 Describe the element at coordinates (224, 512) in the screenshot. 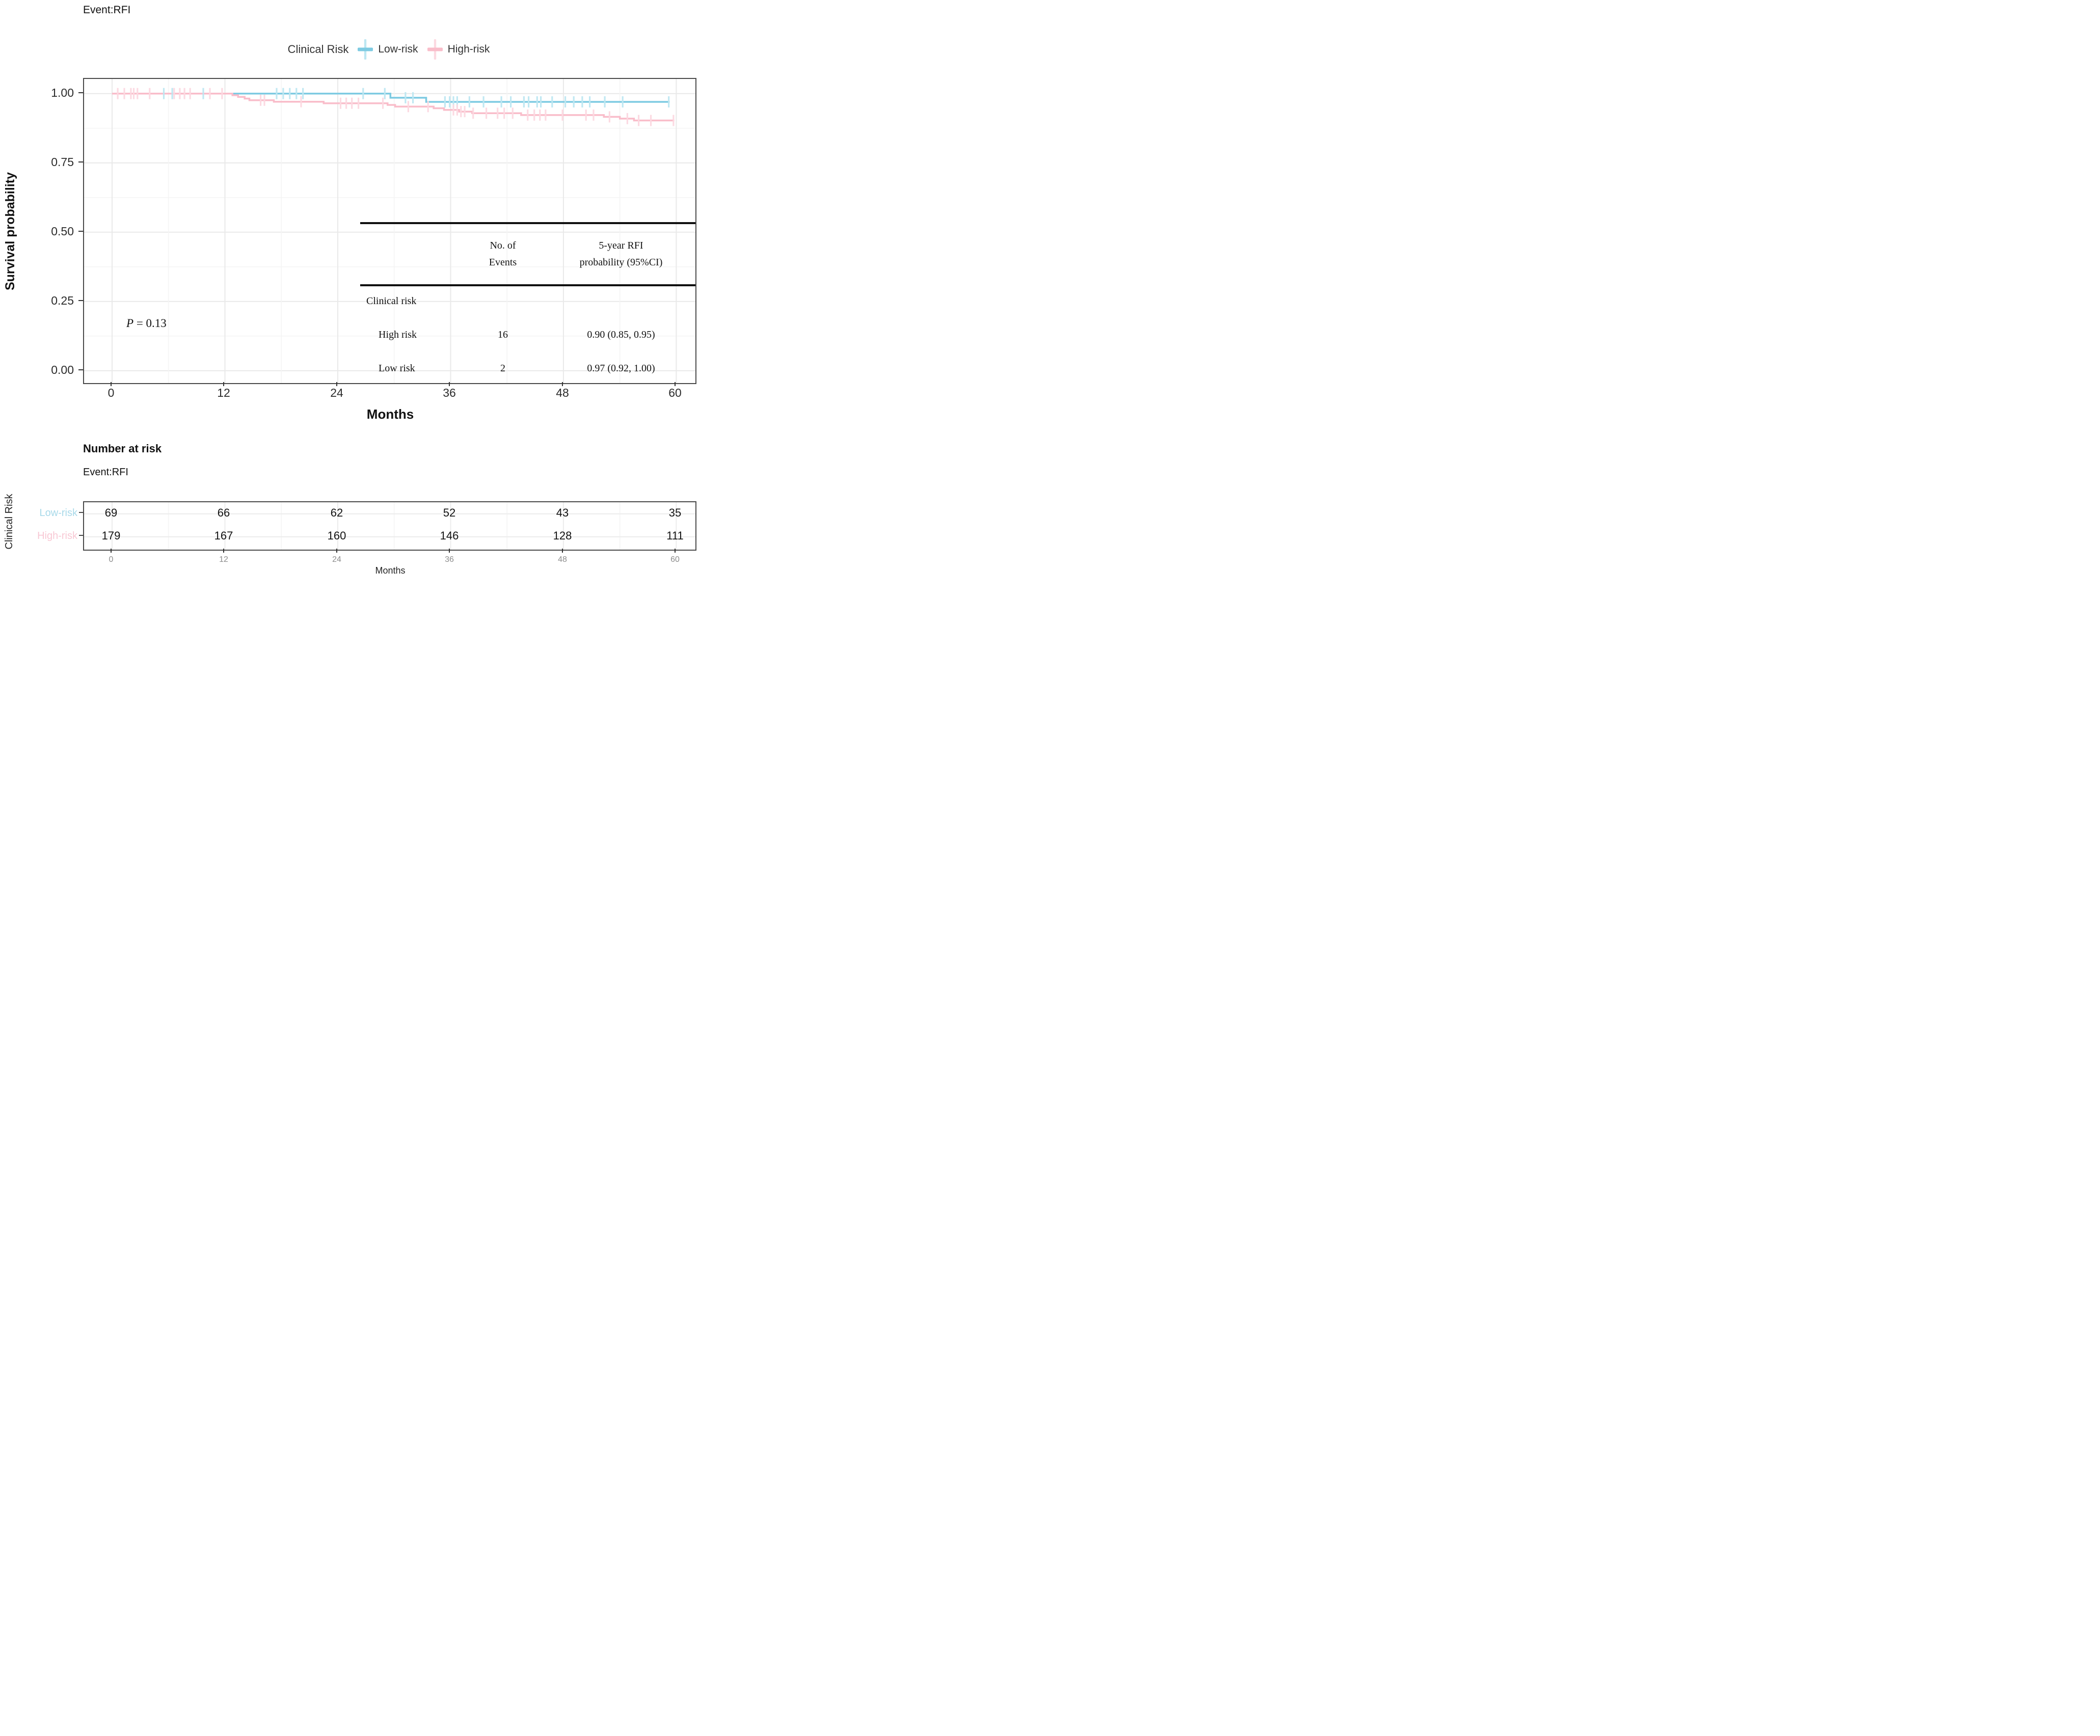

I see `risk-count: 66` at that location.